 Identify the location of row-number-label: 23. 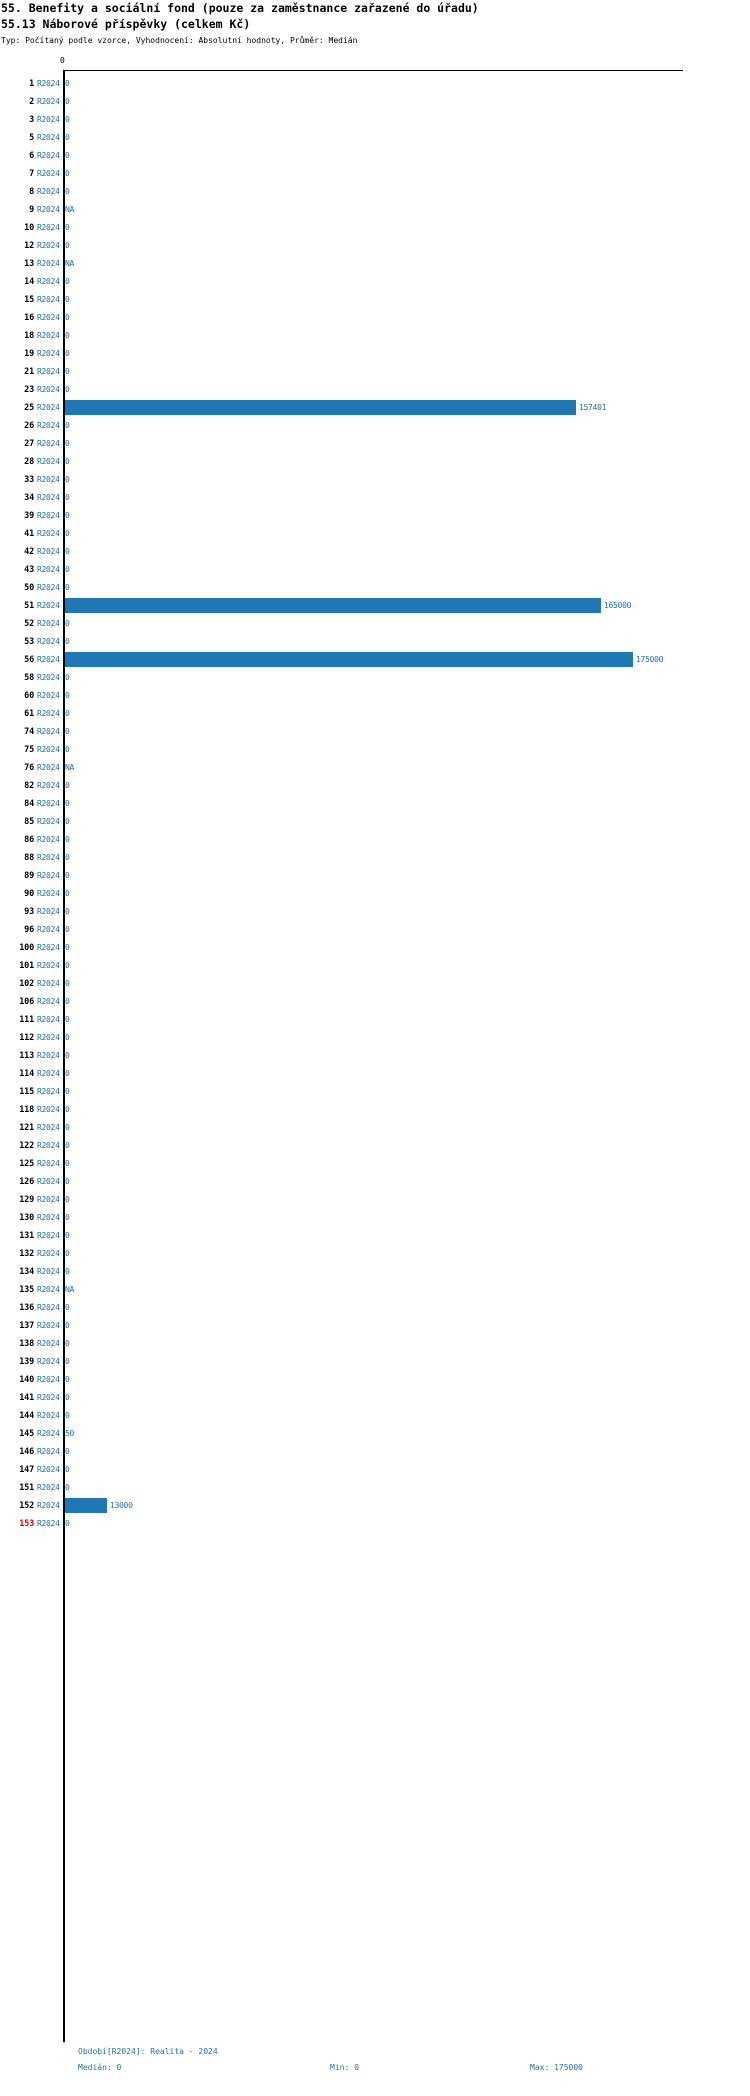
(29, 390).